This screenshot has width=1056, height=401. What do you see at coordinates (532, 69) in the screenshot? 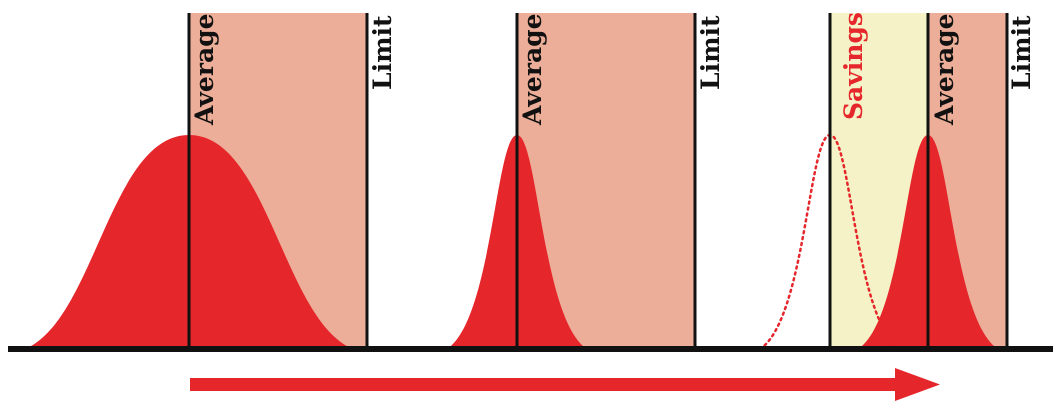
I see `average-label-2: Average` at bounding box center [532, 69].